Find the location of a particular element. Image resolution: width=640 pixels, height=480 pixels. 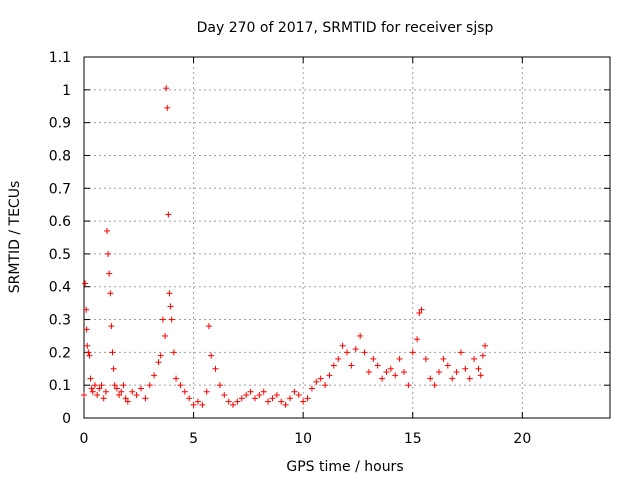

y-tick-label: 0.1 is located at coordinates (60, 386).